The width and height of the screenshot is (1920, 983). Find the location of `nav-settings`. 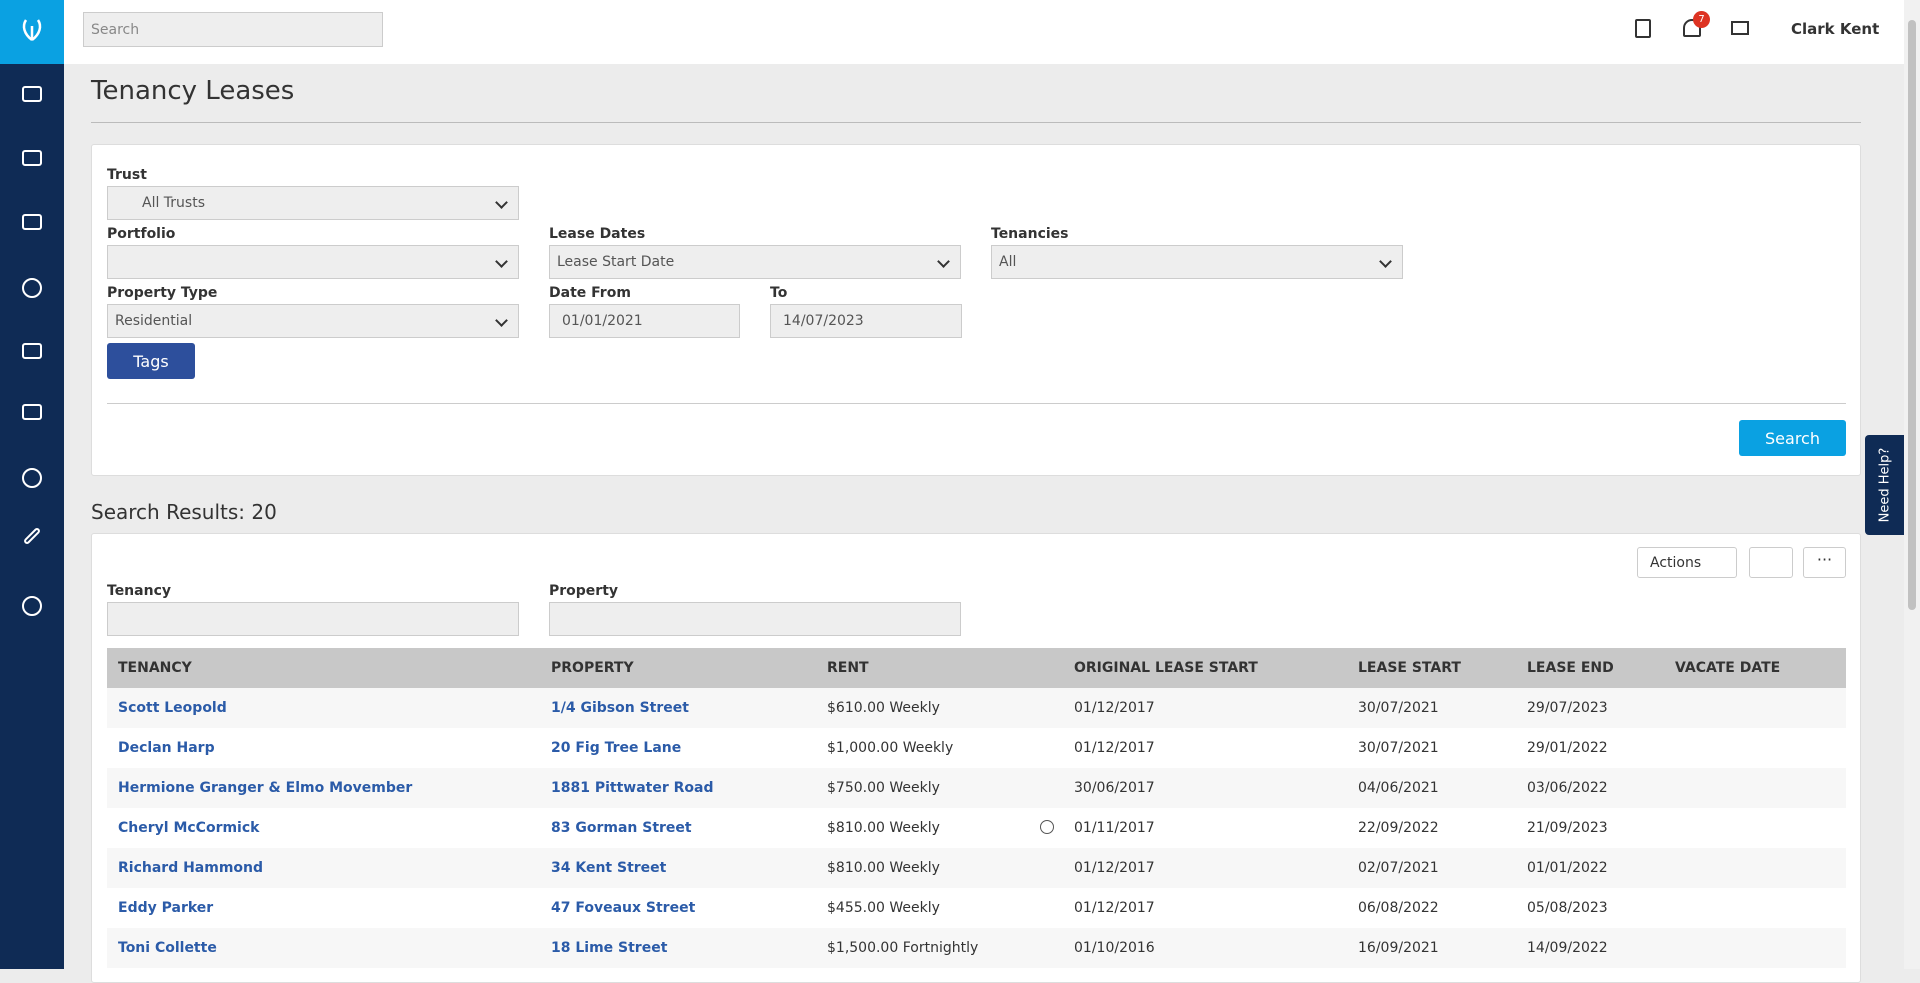

nav-settings is located at coordinates (32, 606).